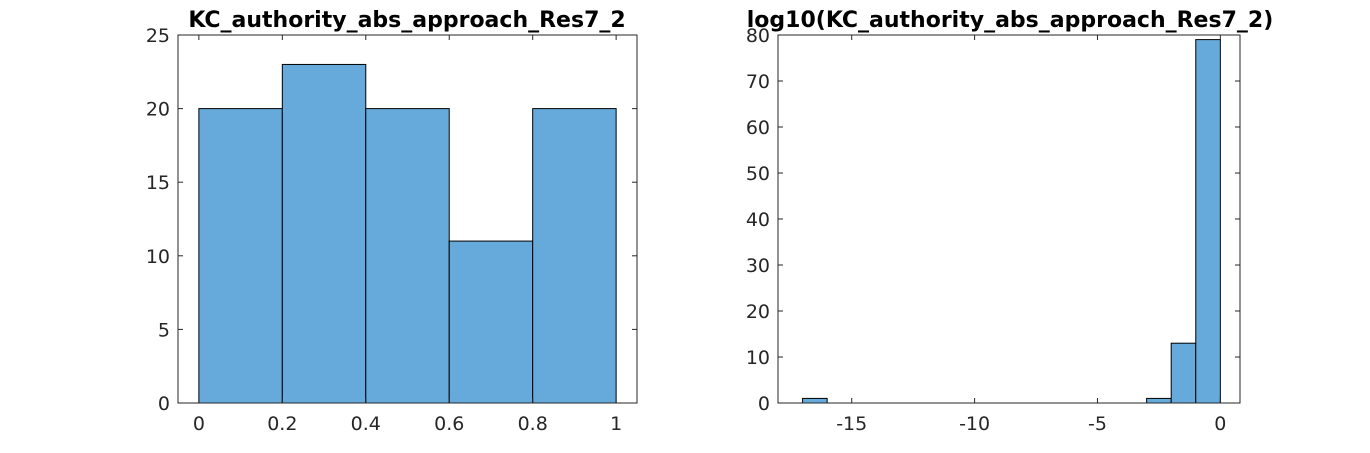 The image size is (1370, 453). Describe the element at coordinates (758, 220) in the screenshot. I see `y-tick-label: 40` at that location.